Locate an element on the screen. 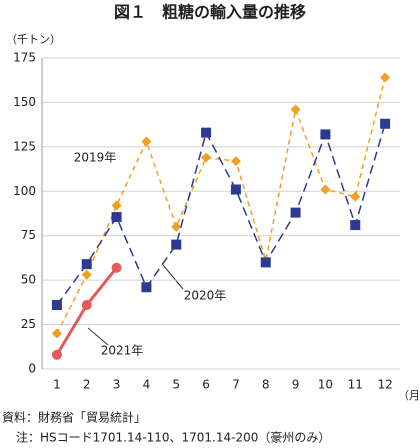 This screenshot has width=420, height=448. y-tick-label: 75 is located at coordinates (28, 235).